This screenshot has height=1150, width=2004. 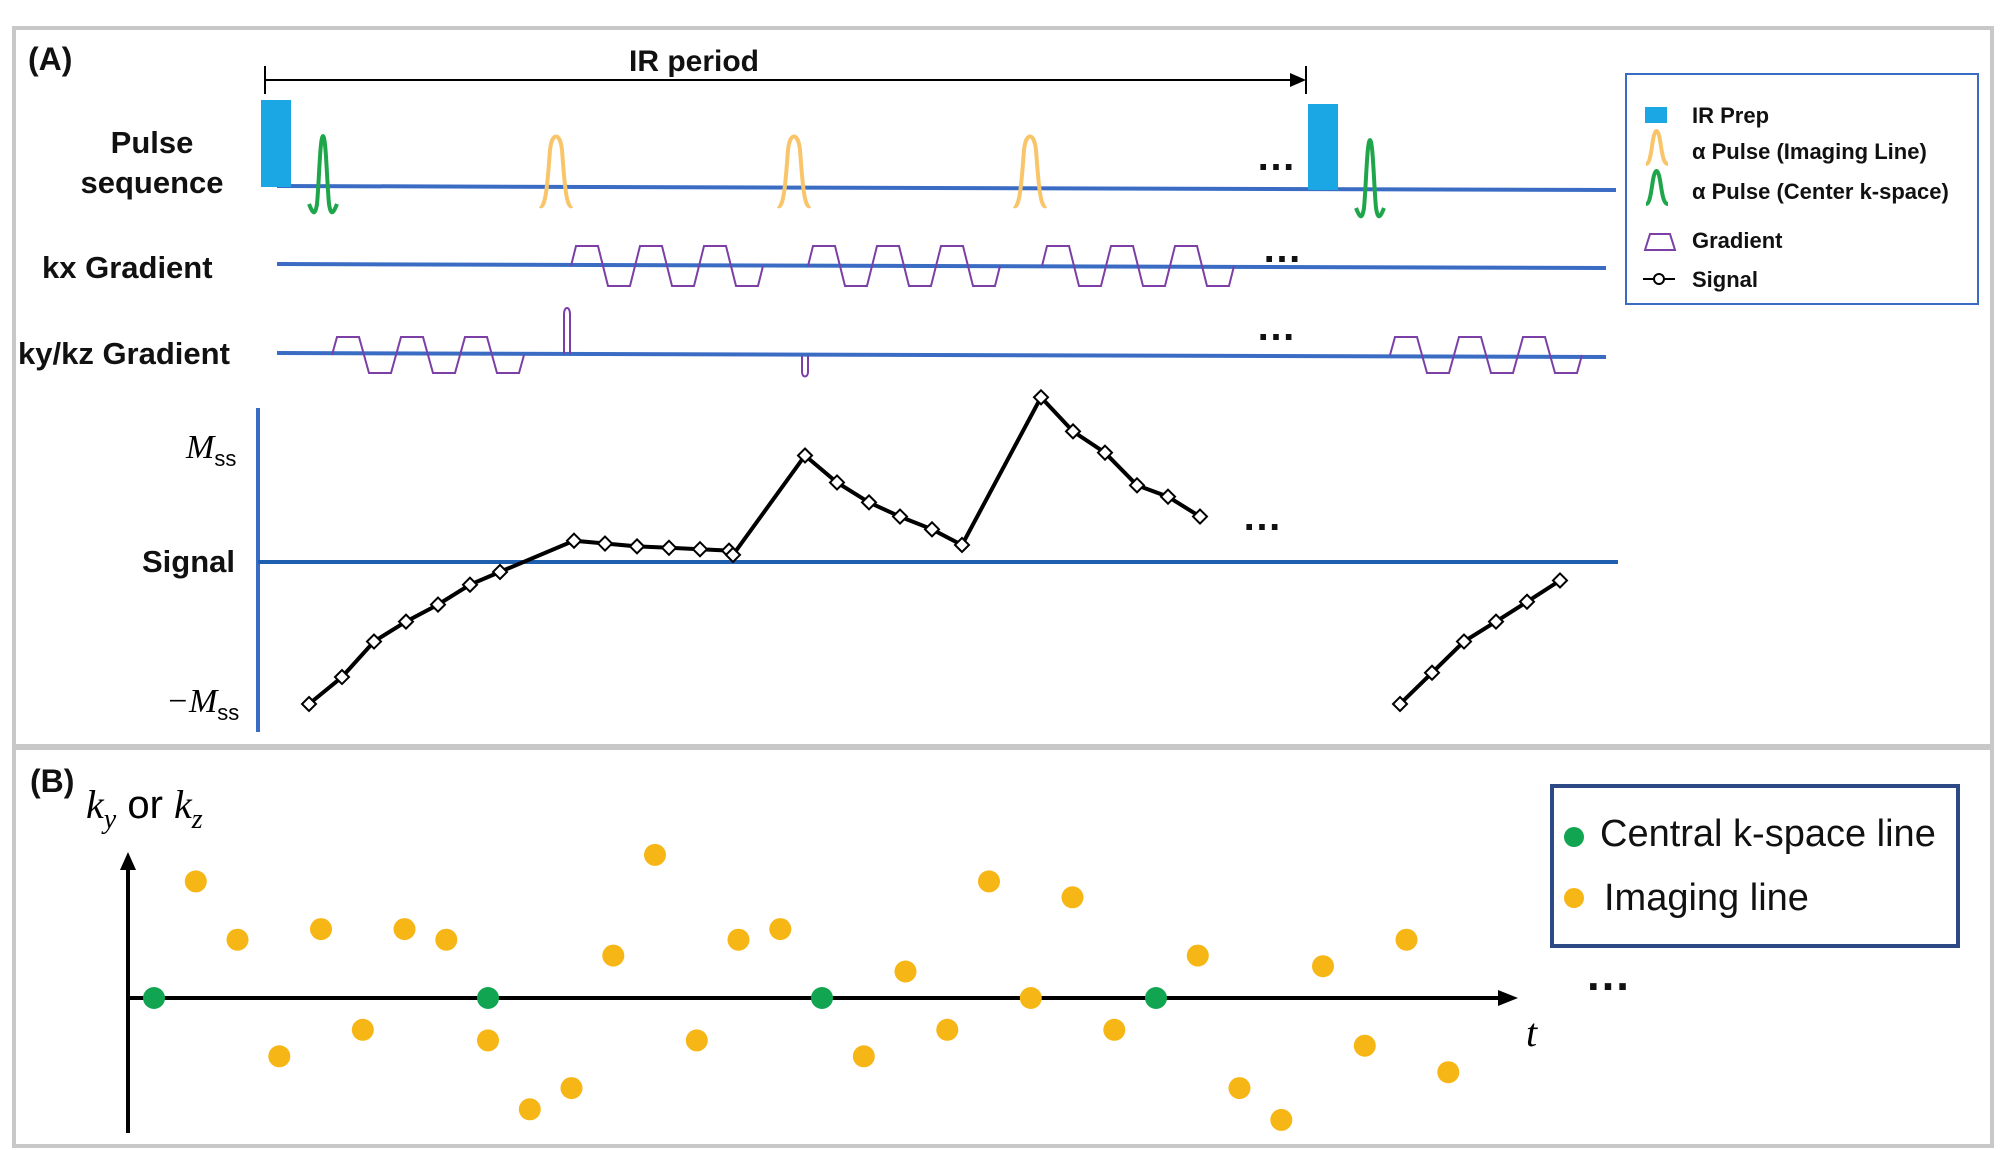 I want to click on signal-axis-label: Signal, so click(x=188, y=561).